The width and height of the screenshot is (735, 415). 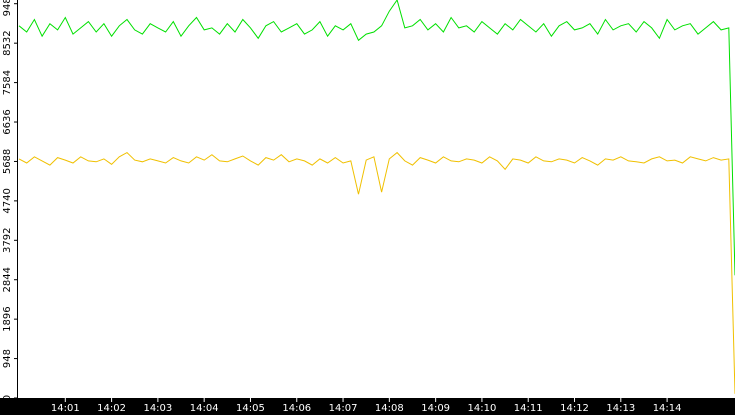 I want to click on x-tick-label: 14:12, so click(x=574, y=408).